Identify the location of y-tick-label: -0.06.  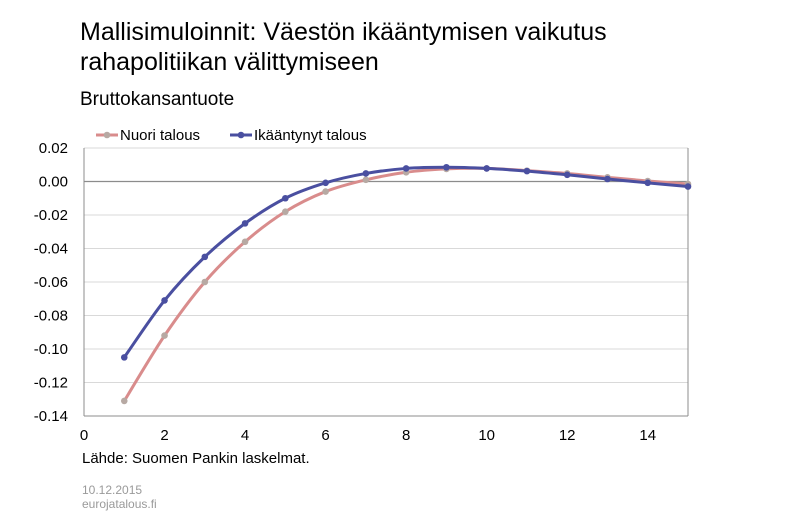
(51, 282).